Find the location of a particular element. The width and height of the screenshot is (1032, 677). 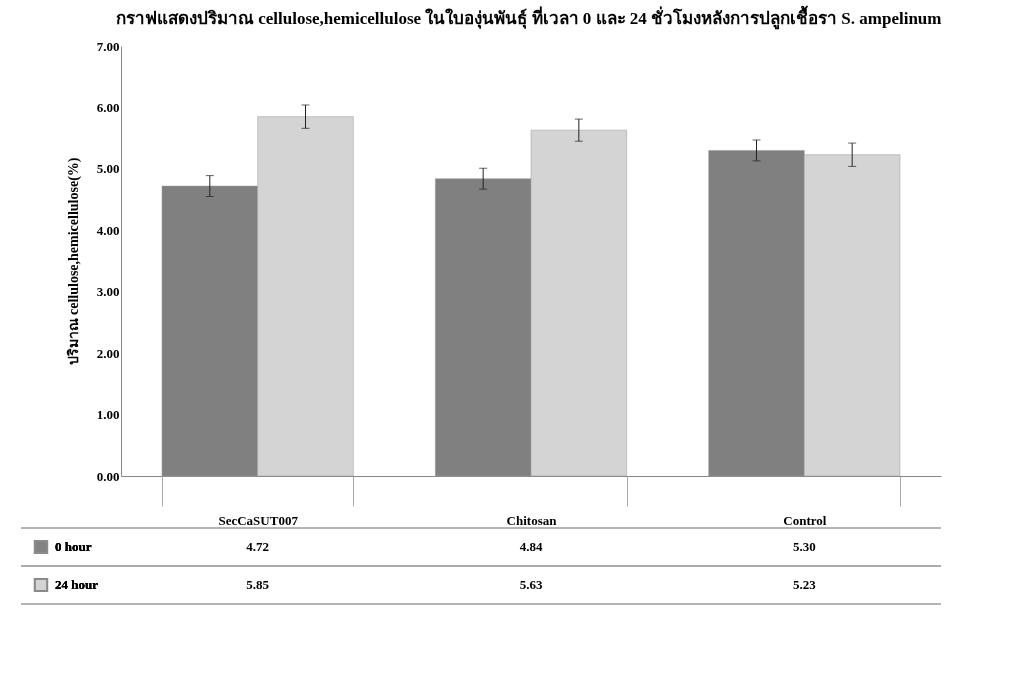

data-label: 5.63 is located at coordinates (531, 584).